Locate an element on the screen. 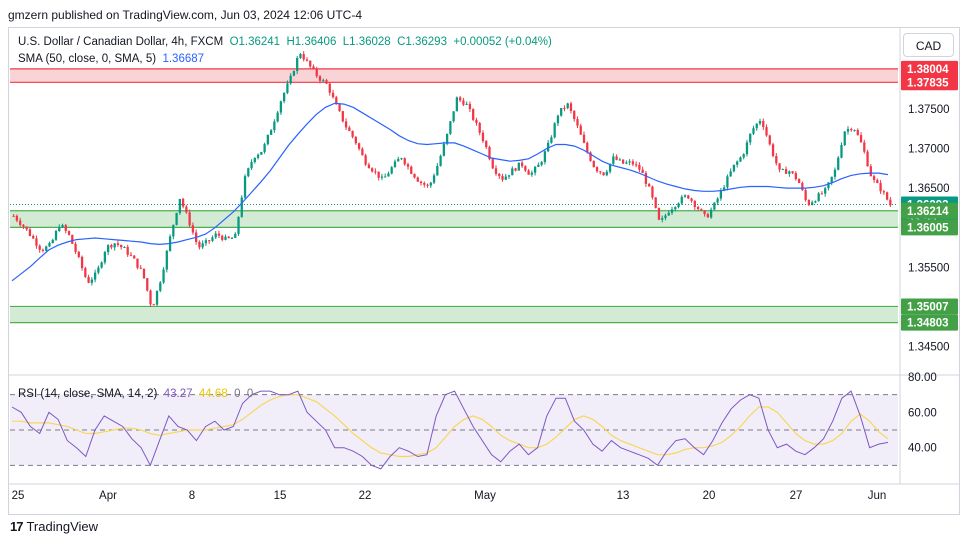  sma-legend: SMA (50, close, 0, SMA, 5) 1.36687 is located at coordinates (111, 59).